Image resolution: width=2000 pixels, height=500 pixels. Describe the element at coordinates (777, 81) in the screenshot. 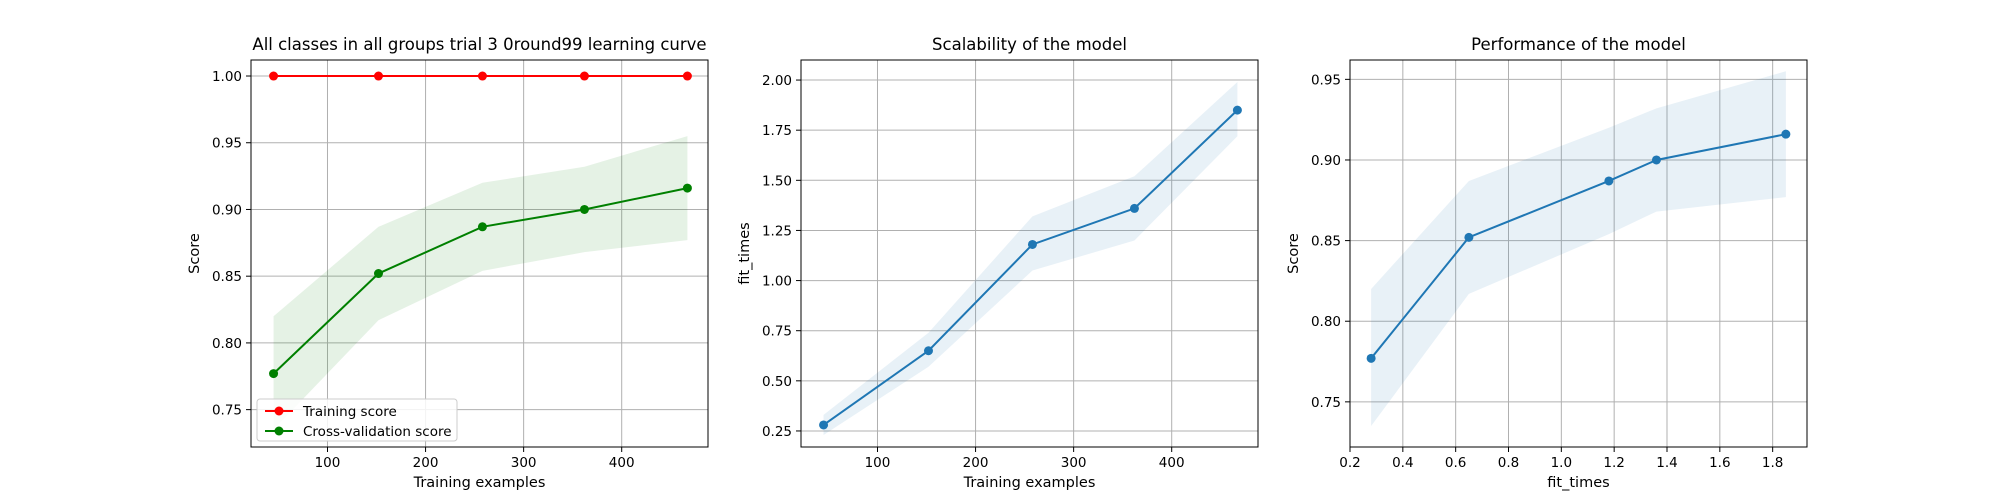

I see `y-tick-label: 2.00` at that location.